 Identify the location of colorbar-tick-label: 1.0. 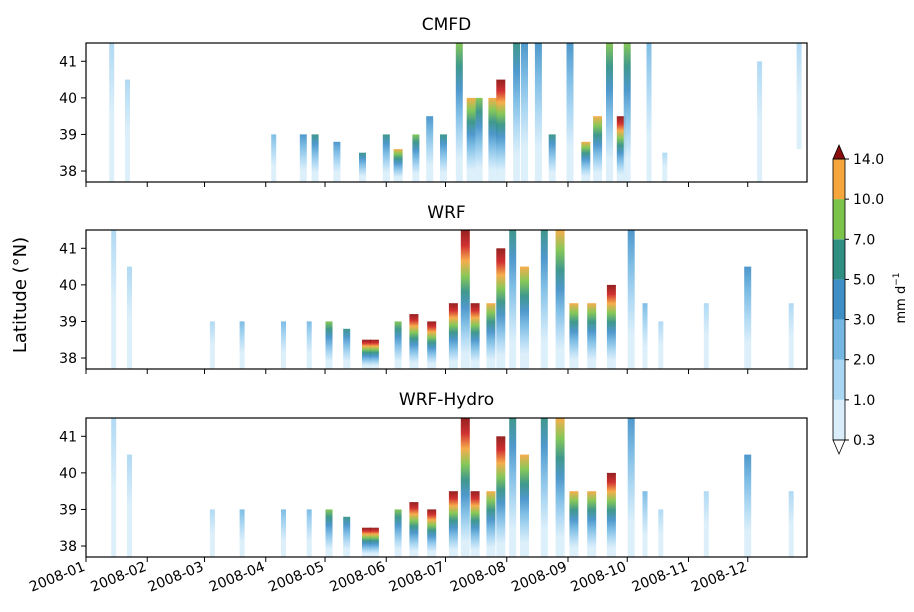
(864, 401).